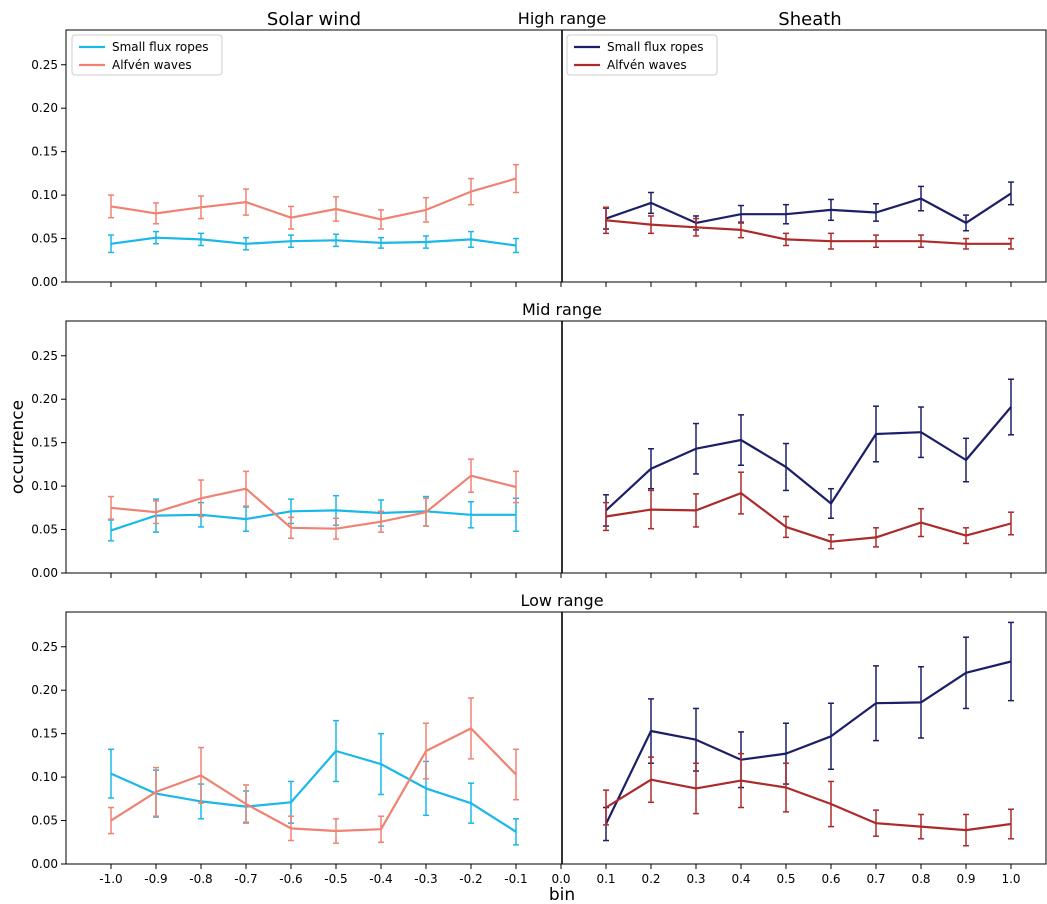  What do you see at coordinates (920, 879) in the screenshot?
I see `x-tick-label: 0.8` at bounding box center [920, 879].